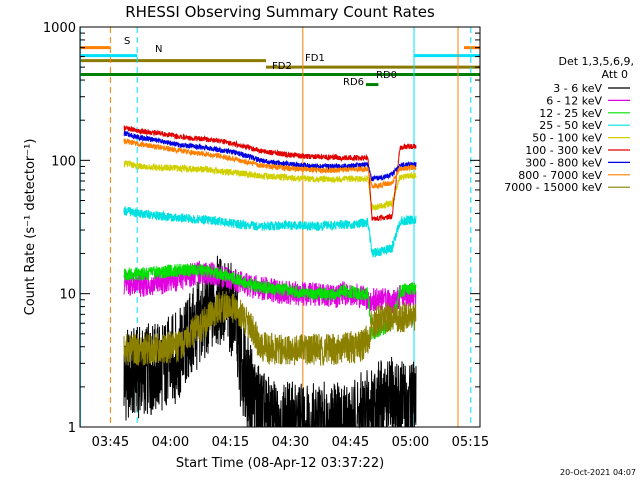 This screenshot has width=640, height=480. I want to click on x-tick-label: 05:15, so click(470, 442).